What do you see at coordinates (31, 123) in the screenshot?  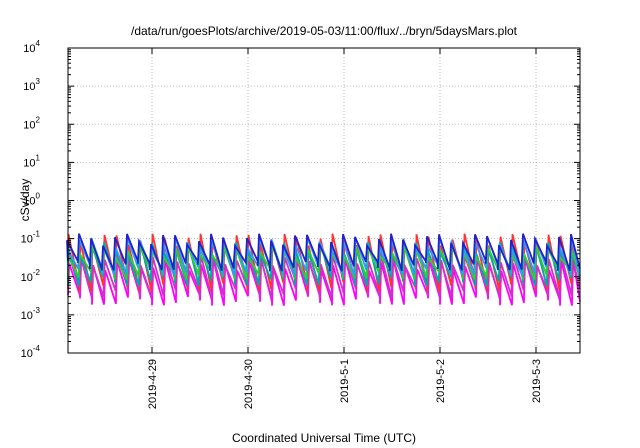 I see `y-tick-label: 10²` at bounding box center [31, 123].